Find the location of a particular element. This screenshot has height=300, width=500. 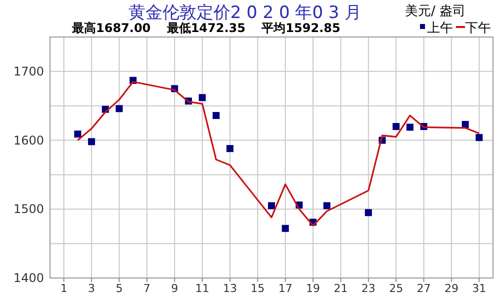

x-tick-label: 7 is located at coordinates (146, 288).